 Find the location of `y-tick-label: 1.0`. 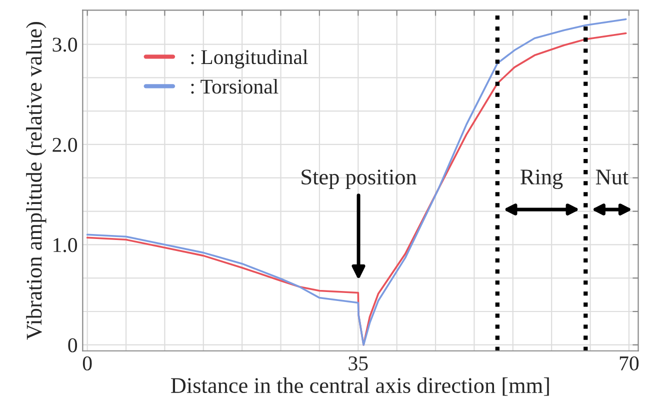

y-tick-label: 1.0 is located at coordinates (66, 245).